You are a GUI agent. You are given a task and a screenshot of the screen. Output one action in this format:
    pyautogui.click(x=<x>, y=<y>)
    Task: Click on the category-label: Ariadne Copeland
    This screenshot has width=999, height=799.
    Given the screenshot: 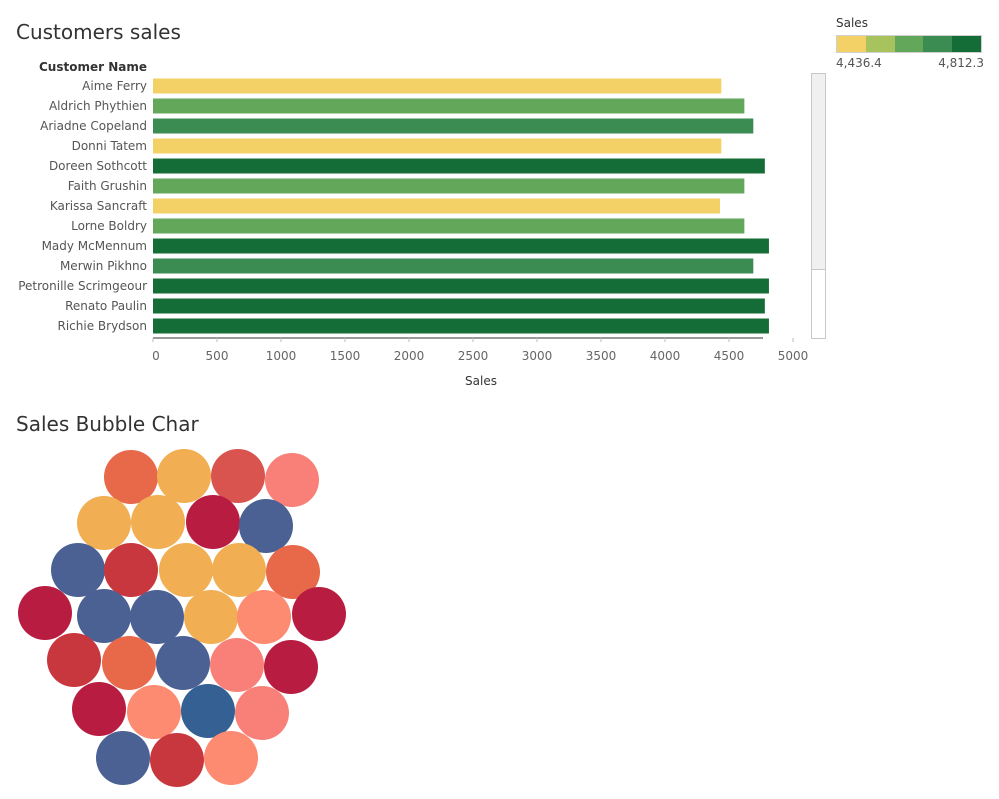 What is the action you would take?
    pyautogui.click(x=93, y=126)
    